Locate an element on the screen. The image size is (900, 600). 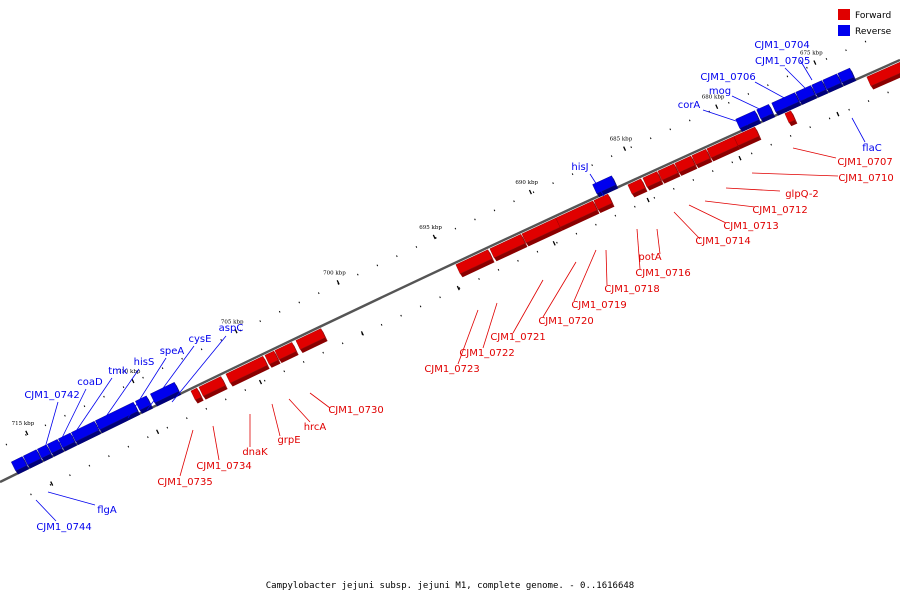
gene-label: CJM1_0714 is located at coordinates (722, 241).